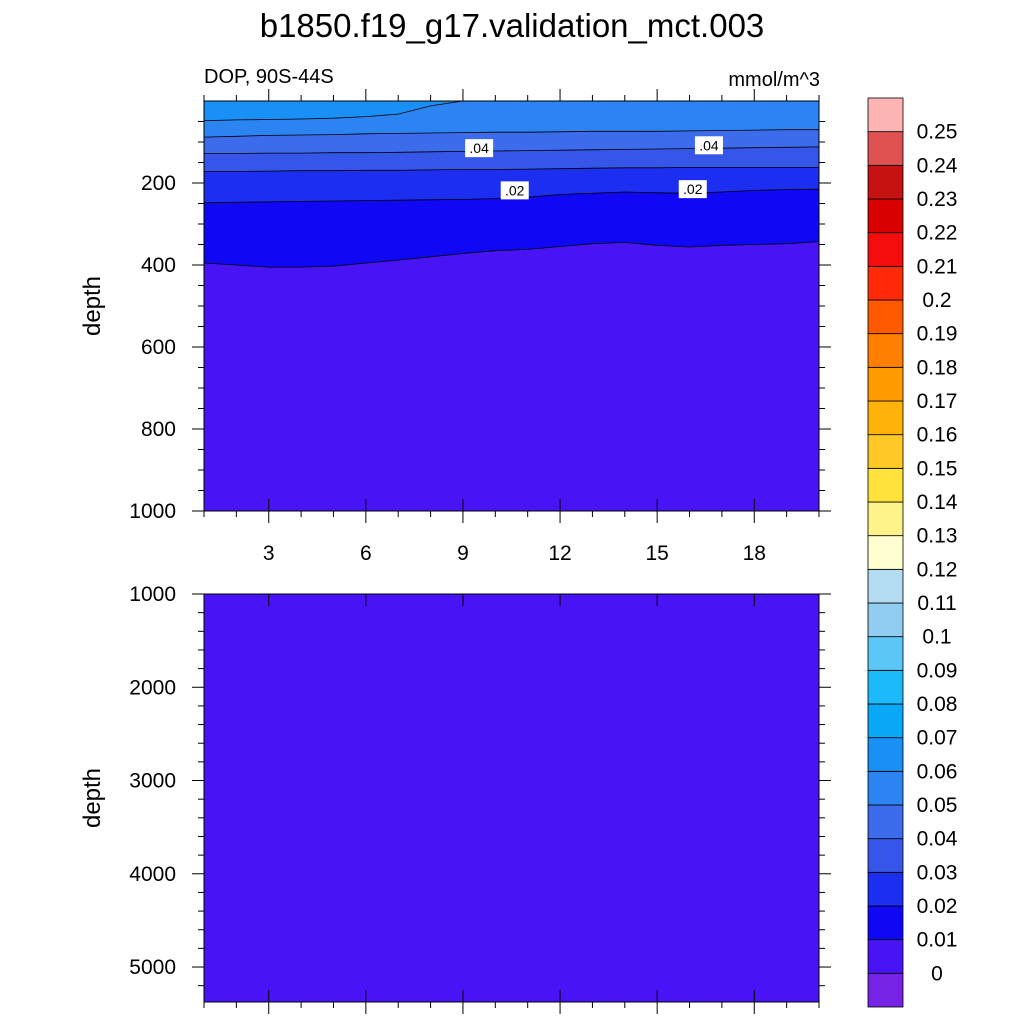 The width and height of the screenshot is (1024, 1024). I want to click on colorbar-label: 0.13, so click(937, 536).